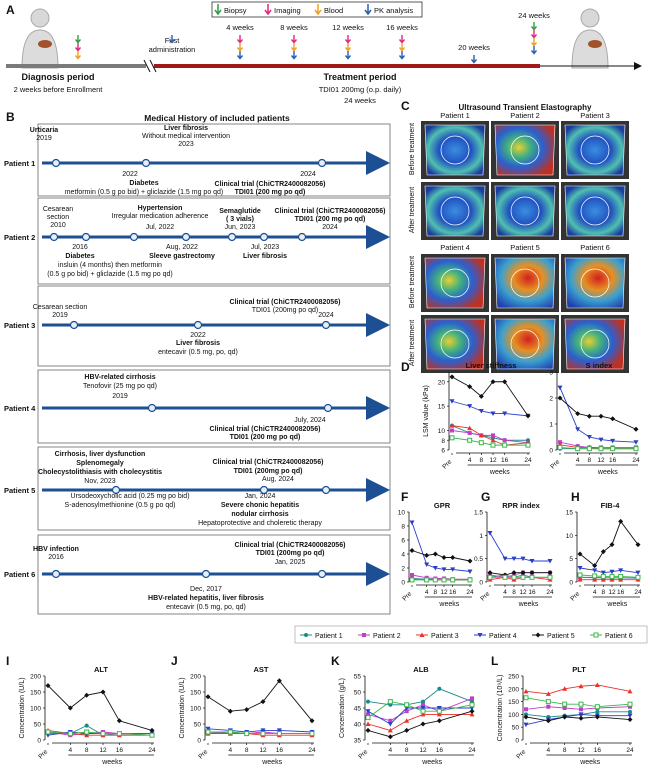 The height and width of the screenshot is (769, 650). I want to click on y-tick-label: 15, so click(442, 407).